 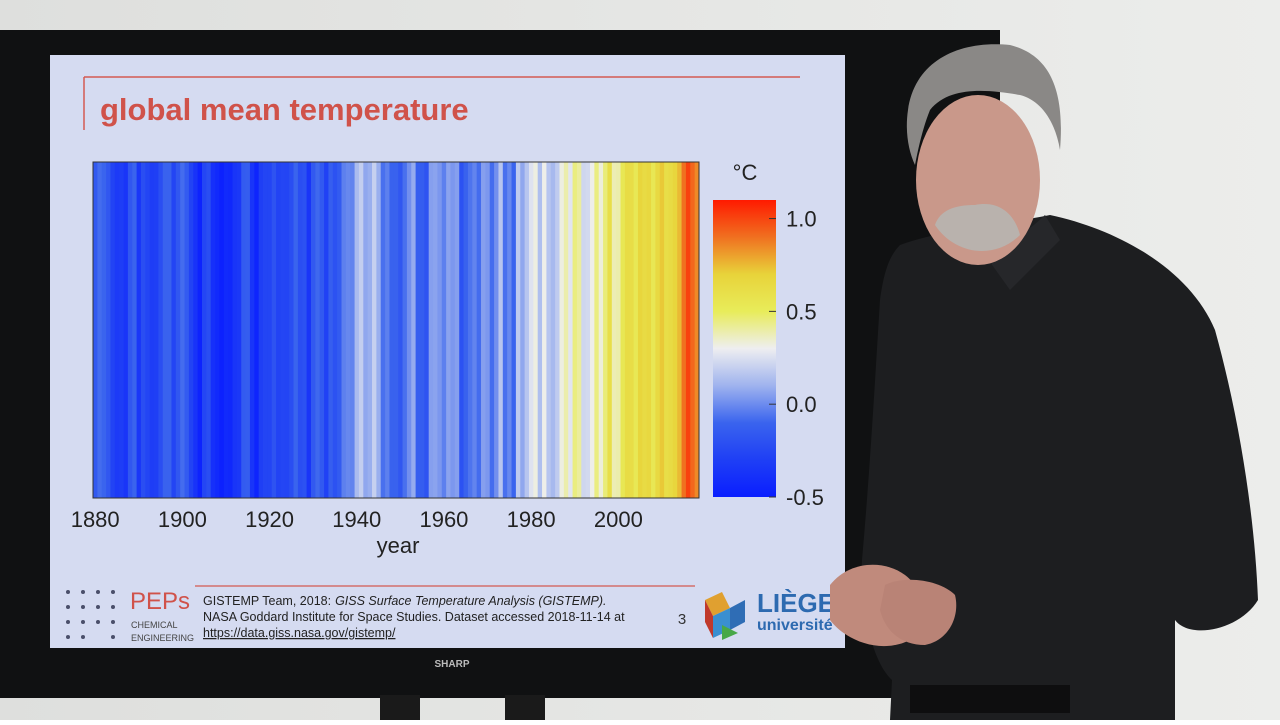 I want to click on logo-dots, so click(x=90, y=614).